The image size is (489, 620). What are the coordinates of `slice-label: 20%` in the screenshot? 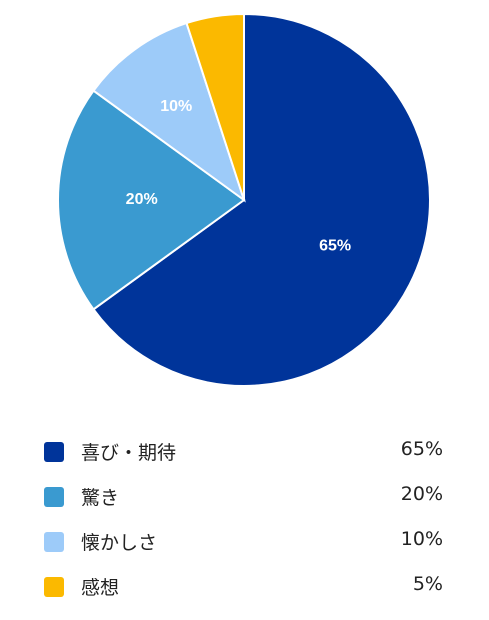 It's located at (142, 199).